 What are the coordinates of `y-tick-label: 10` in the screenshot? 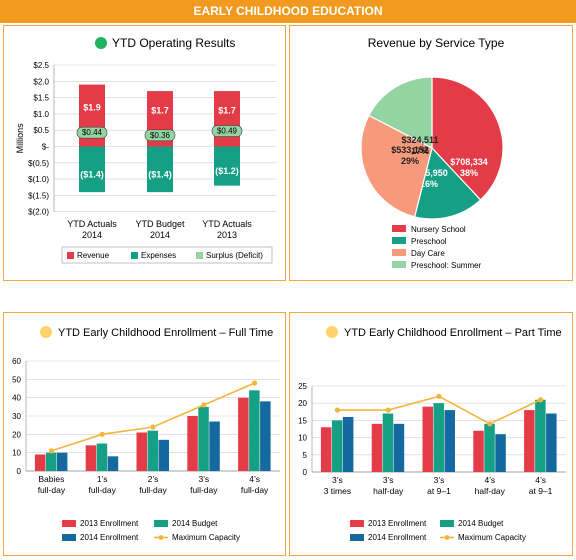 It's located at (302, 438).